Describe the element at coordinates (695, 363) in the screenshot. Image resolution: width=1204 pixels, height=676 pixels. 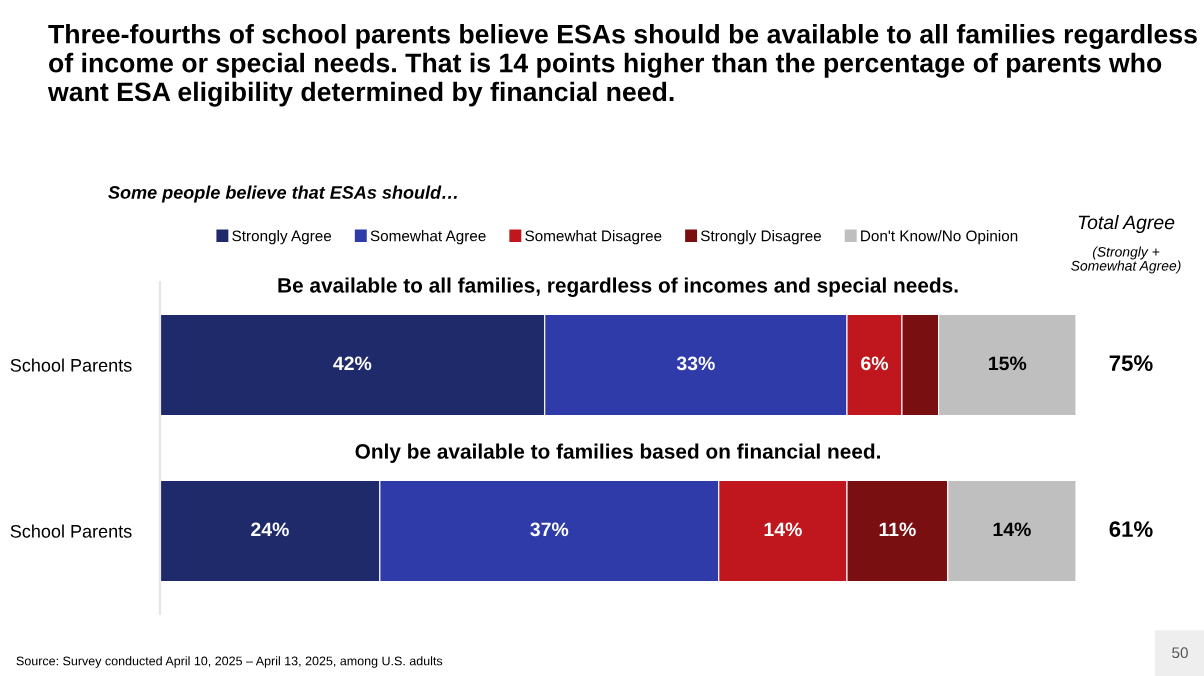
I see `data-label: 33%` at that location.